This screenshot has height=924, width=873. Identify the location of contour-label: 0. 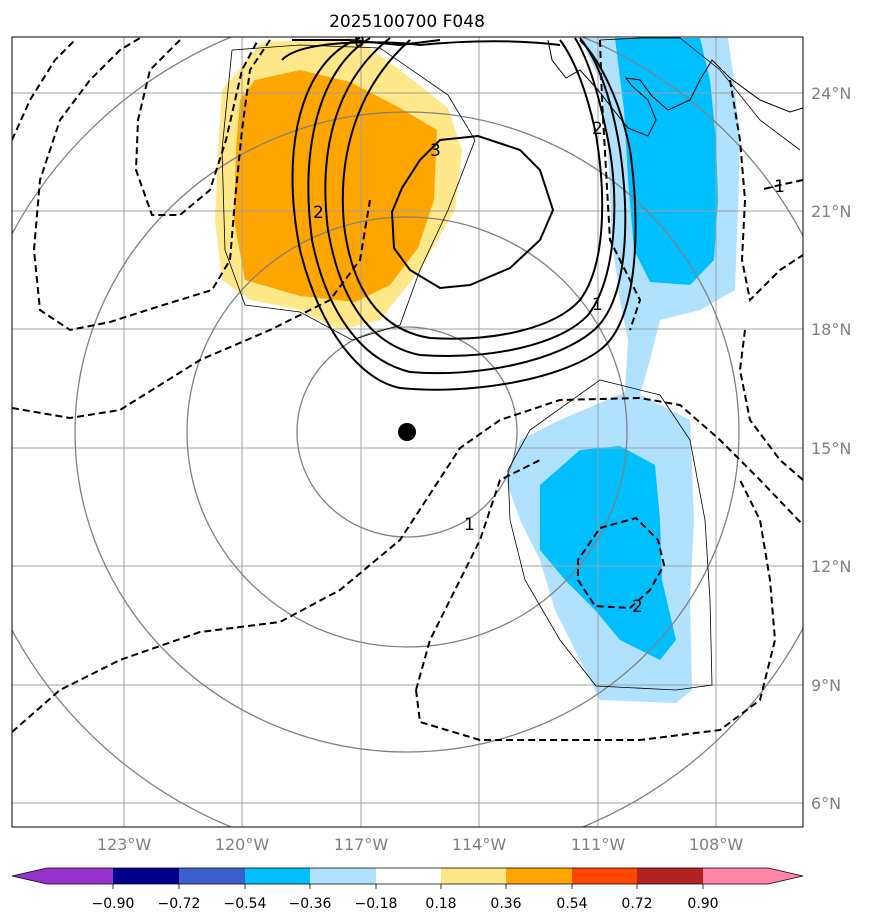
(359, 42).